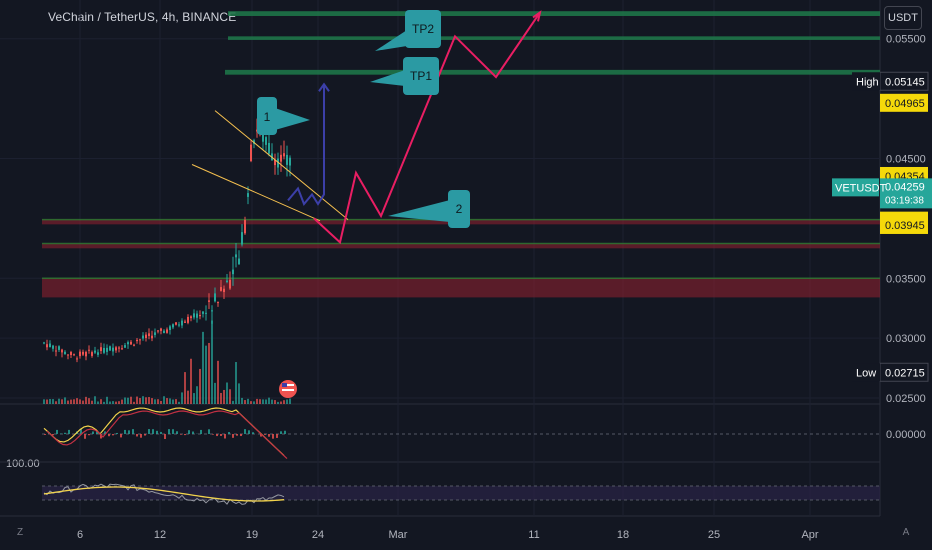  What do you see at coordinates (714, 535) in the screenshot?
I see `x-tick-label: 25` at bounding box center [714, 535].